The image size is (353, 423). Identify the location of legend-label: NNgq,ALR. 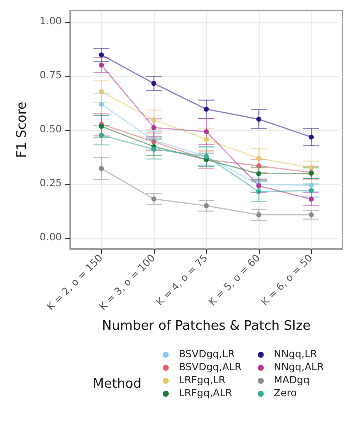
(299, 368).